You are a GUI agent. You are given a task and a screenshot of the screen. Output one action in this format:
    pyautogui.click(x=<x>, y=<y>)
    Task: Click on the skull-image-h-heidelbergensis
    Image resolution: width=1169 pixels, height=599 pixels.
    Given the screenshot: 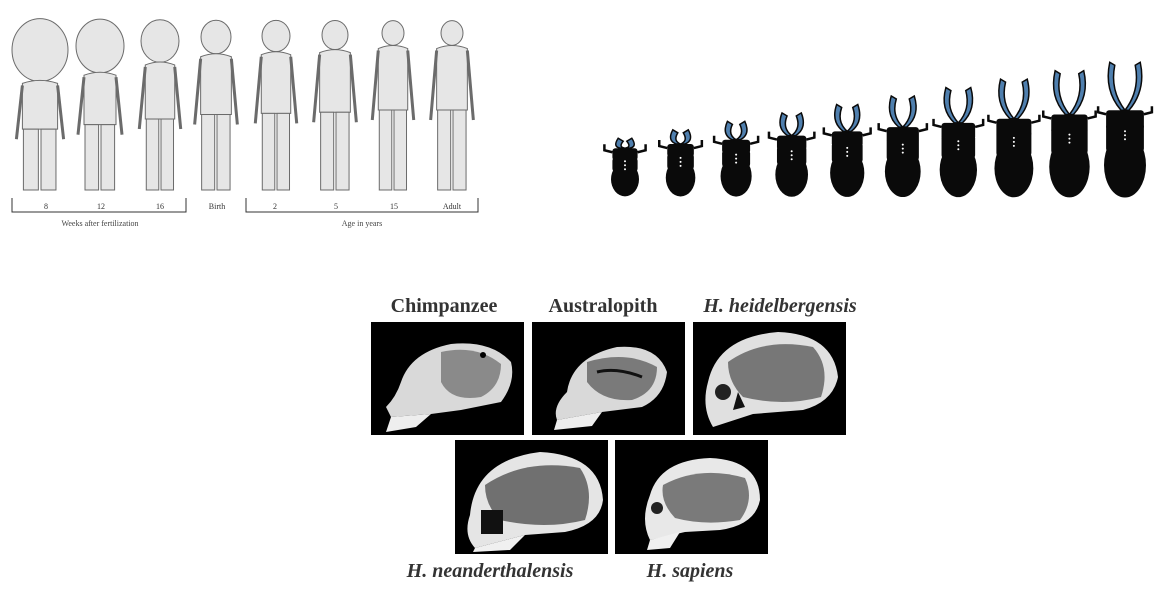 What is the action you would take?
    pyautogui.click(x=769, y=378)
    